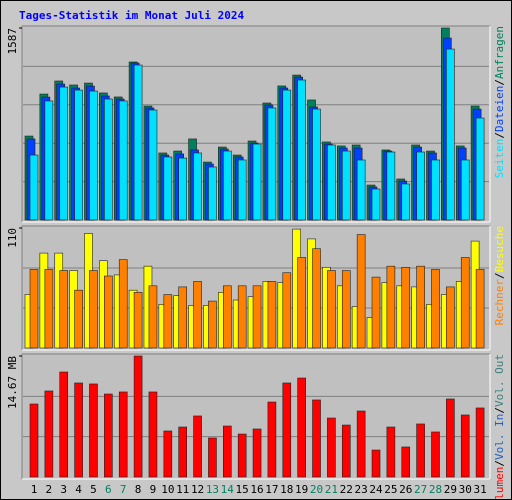  I want to click on x-tick-label: 5, so click(93, 489).